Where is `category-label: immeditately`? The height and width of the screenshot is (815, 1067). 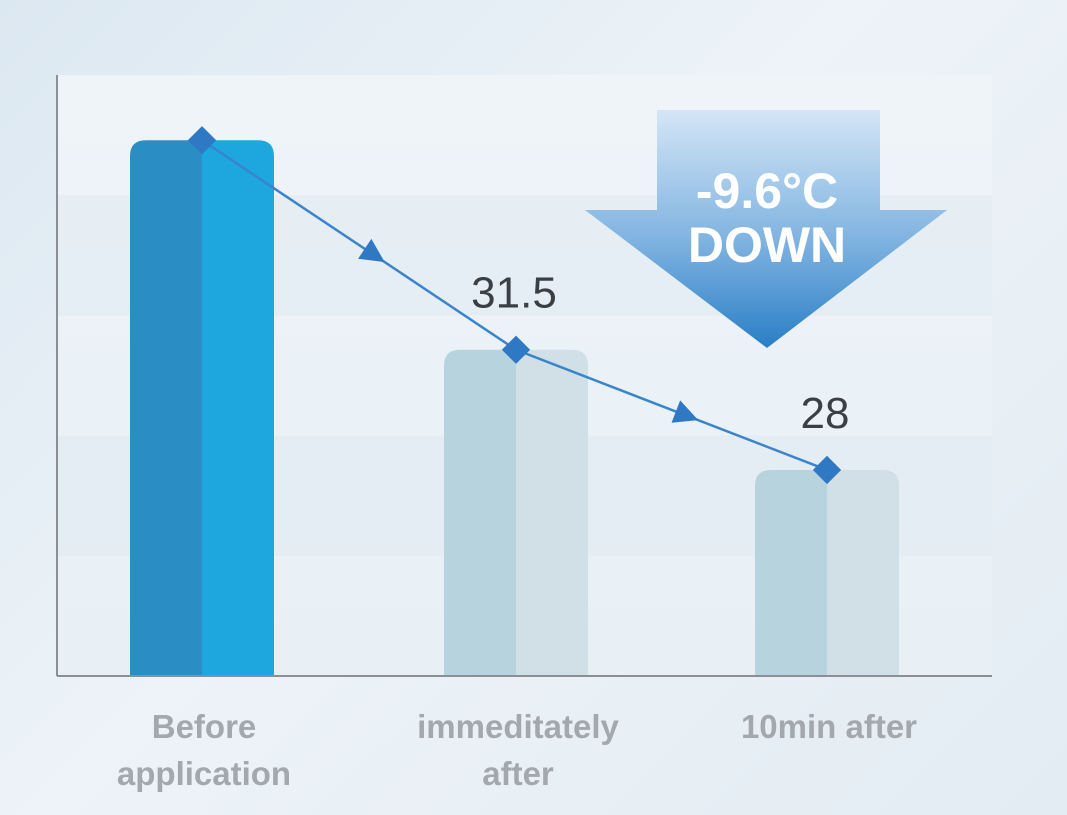 category-label: immeditately is located at coordinates (518, 726).